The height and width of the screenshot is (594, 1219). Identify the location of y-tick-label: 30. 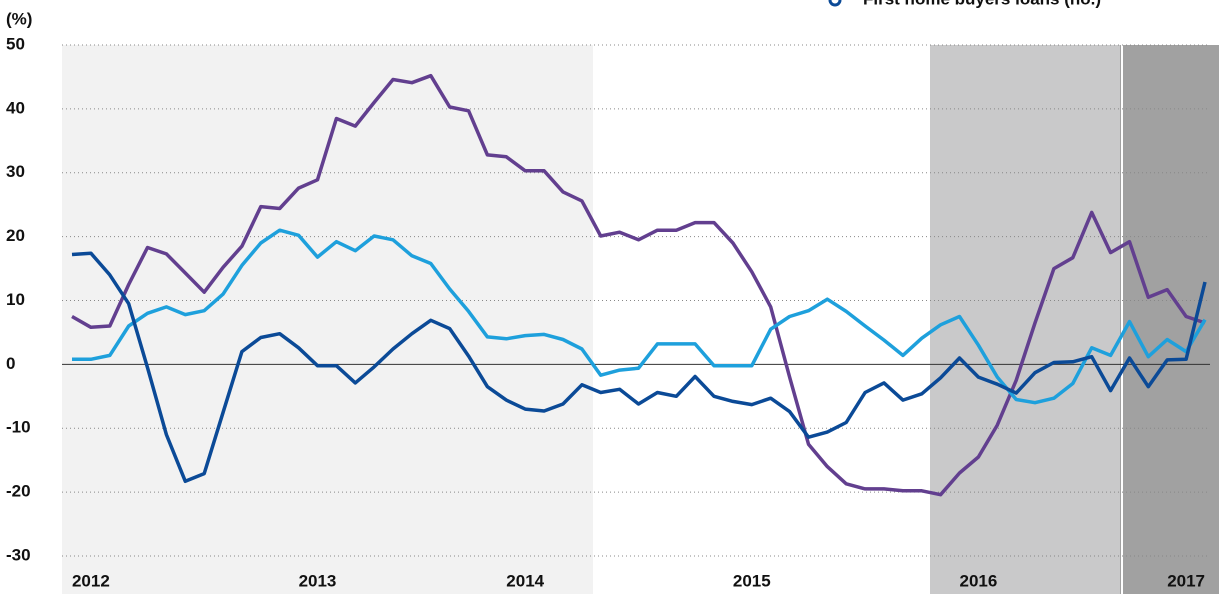
(15, 171).